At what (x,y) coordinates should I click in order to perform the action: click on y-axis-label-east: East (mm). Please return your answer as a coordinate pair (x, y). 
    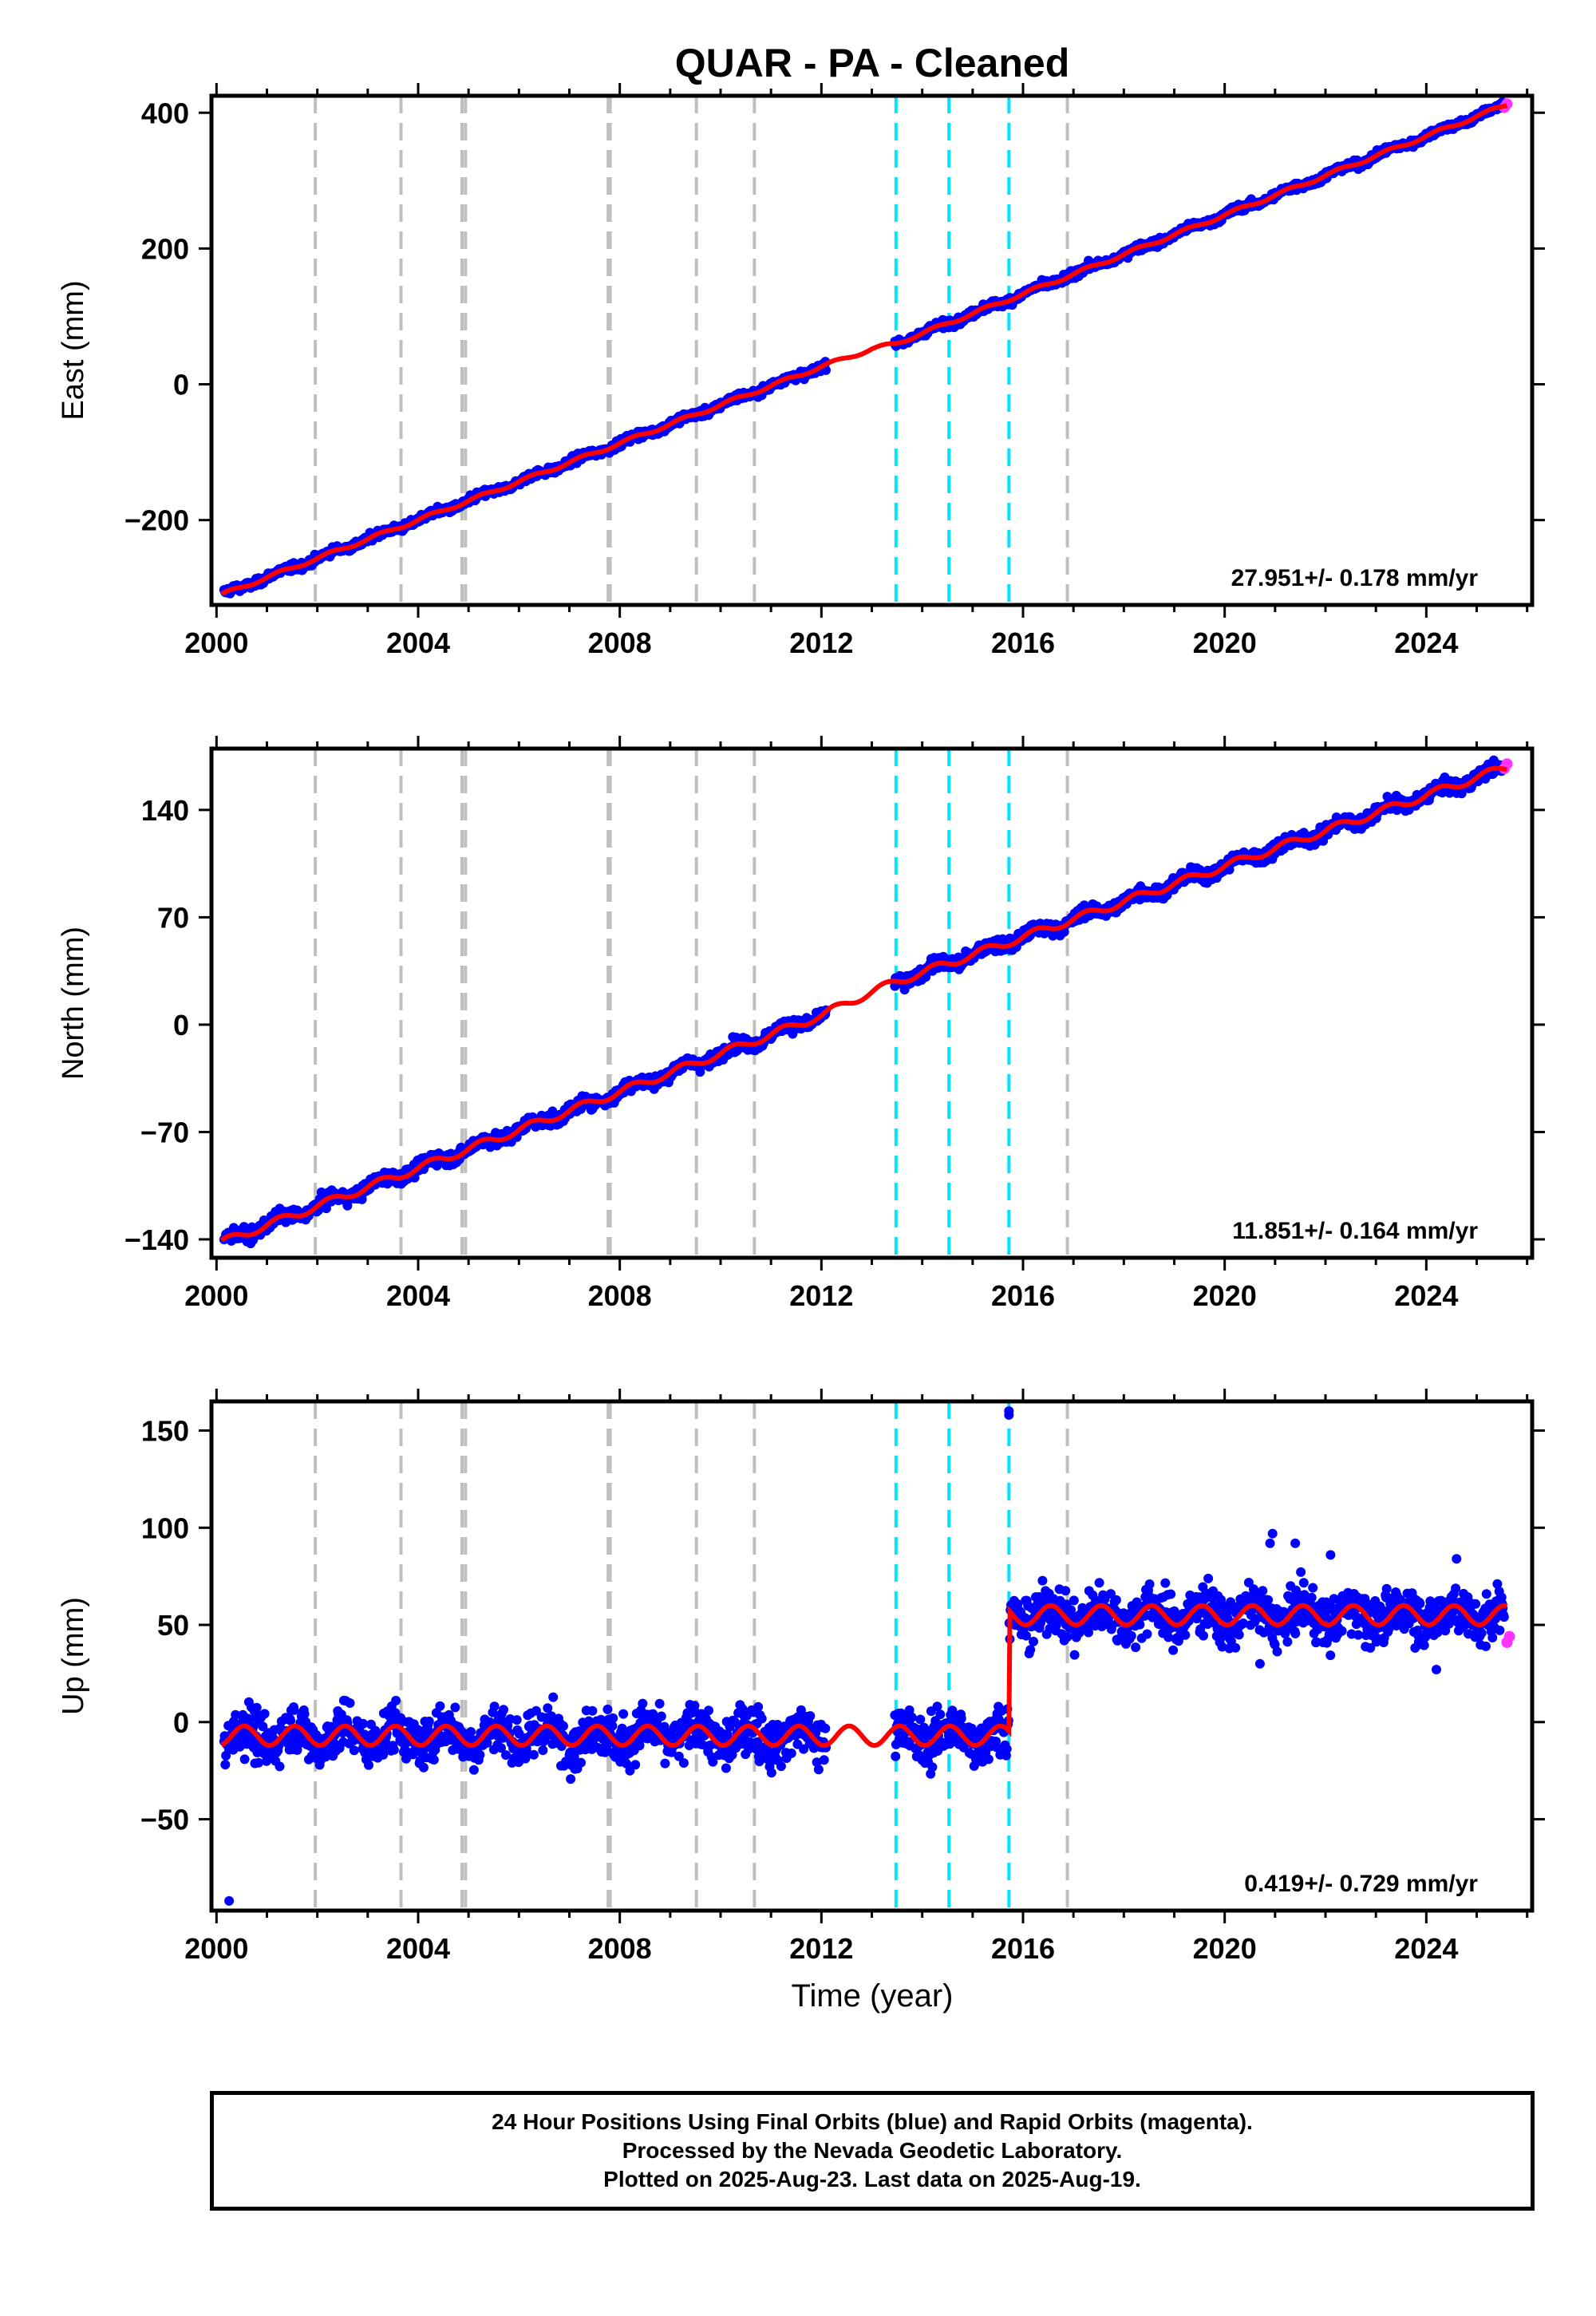
    Looking at the image, I should click on (73, 350).